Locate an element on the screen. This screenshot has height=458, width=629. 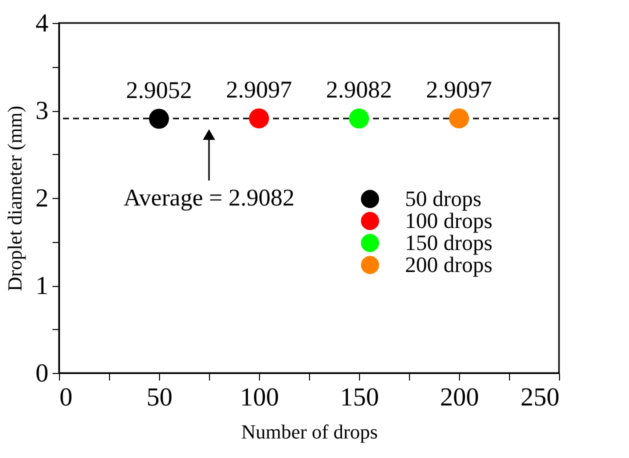
legend-label: 50 drops is located at coordinates (443, 198).